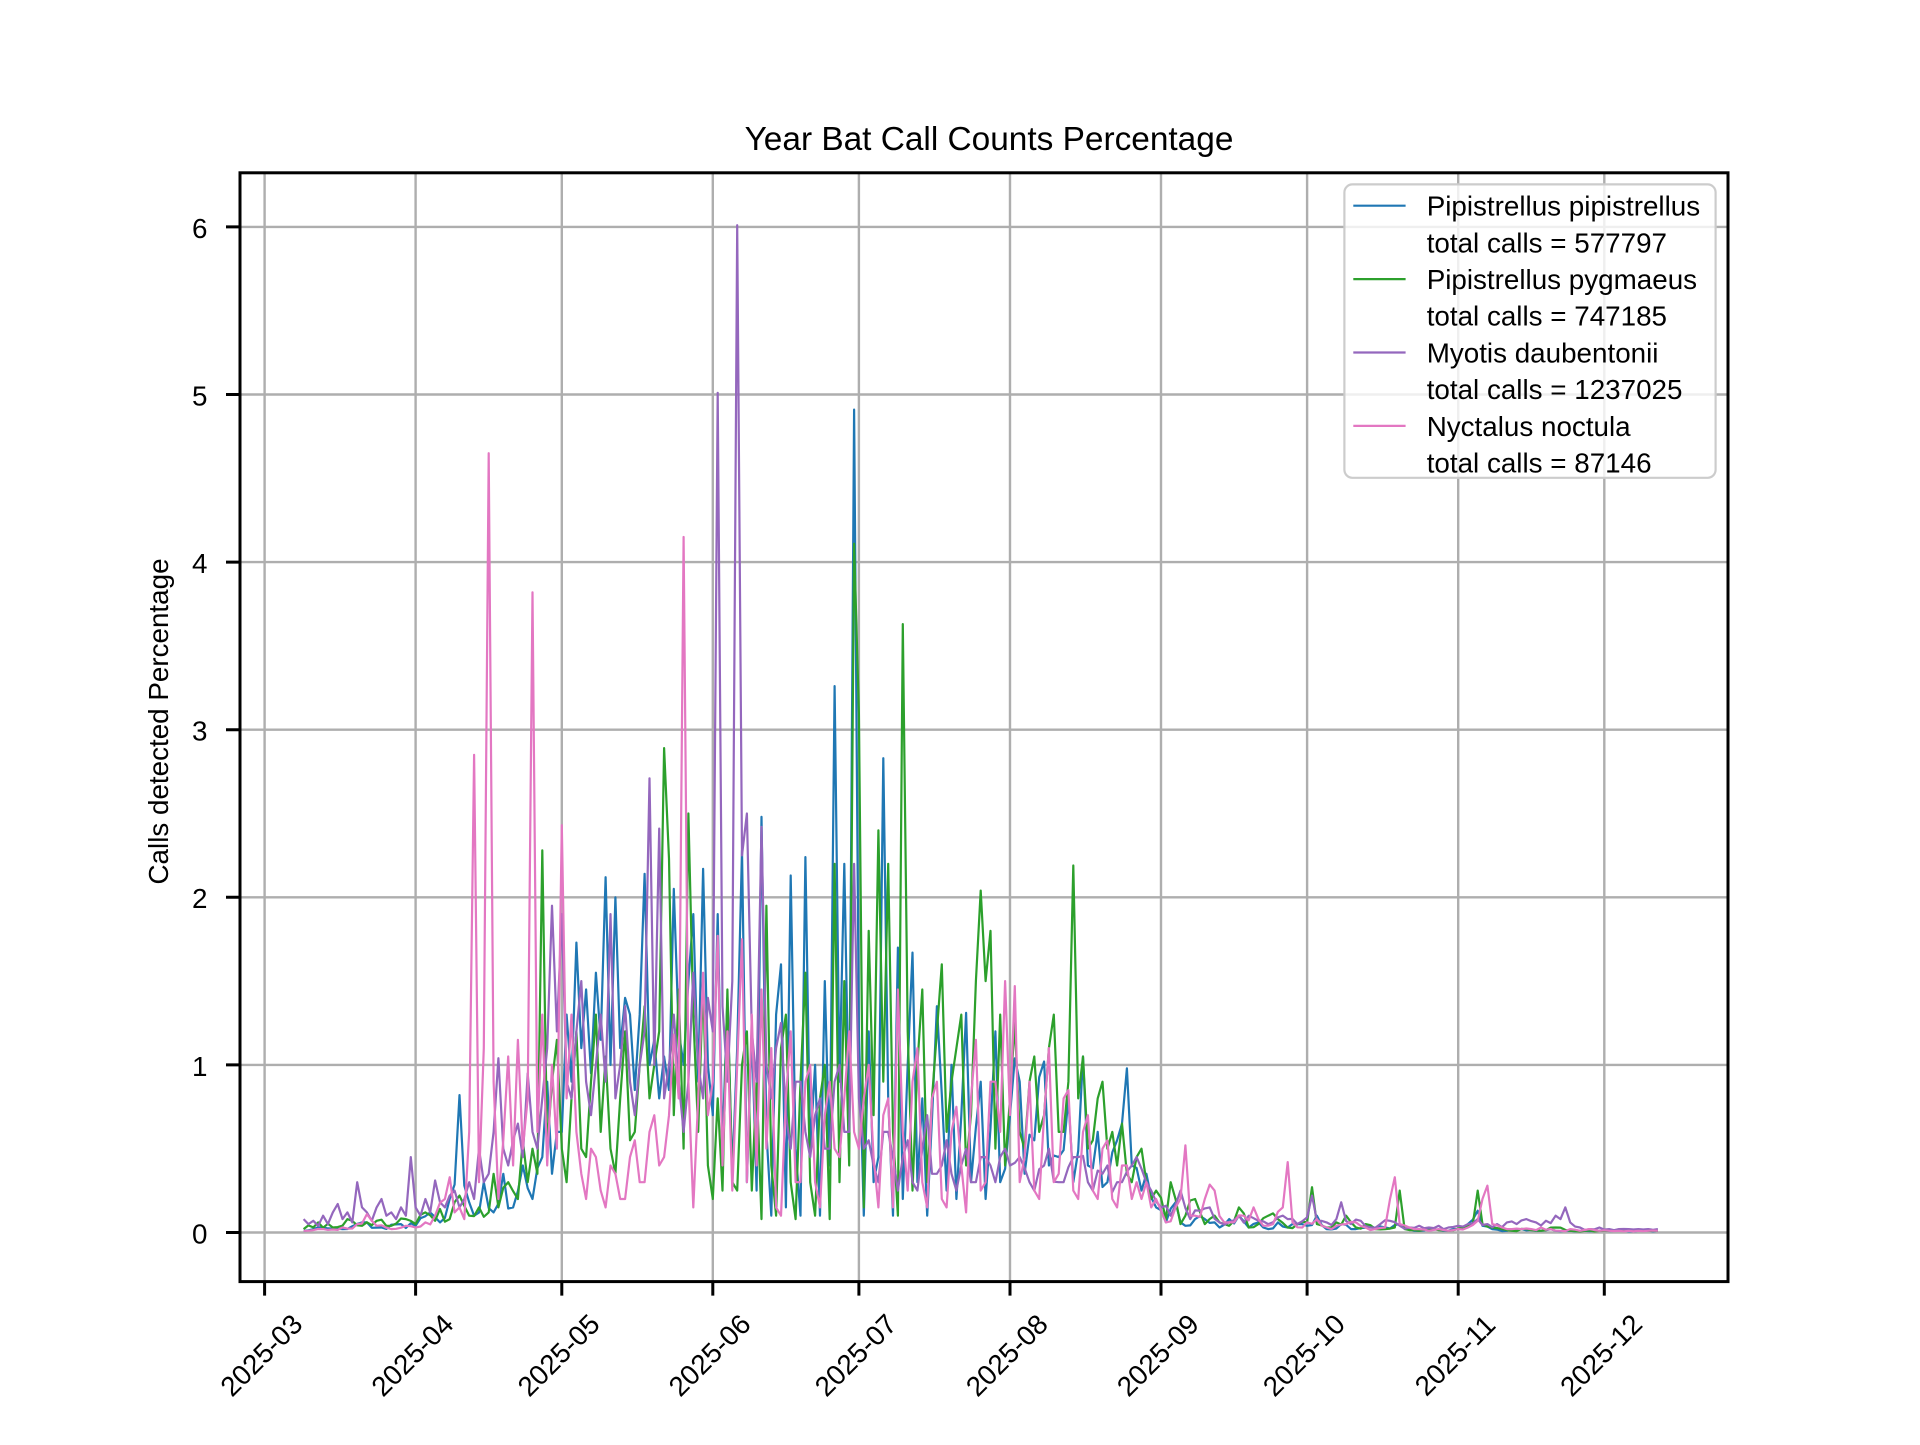 The height and width of the screenshot is (1445, 1920). I want to click on svg-text: Myotis daubentonii, so click(1543, 352).